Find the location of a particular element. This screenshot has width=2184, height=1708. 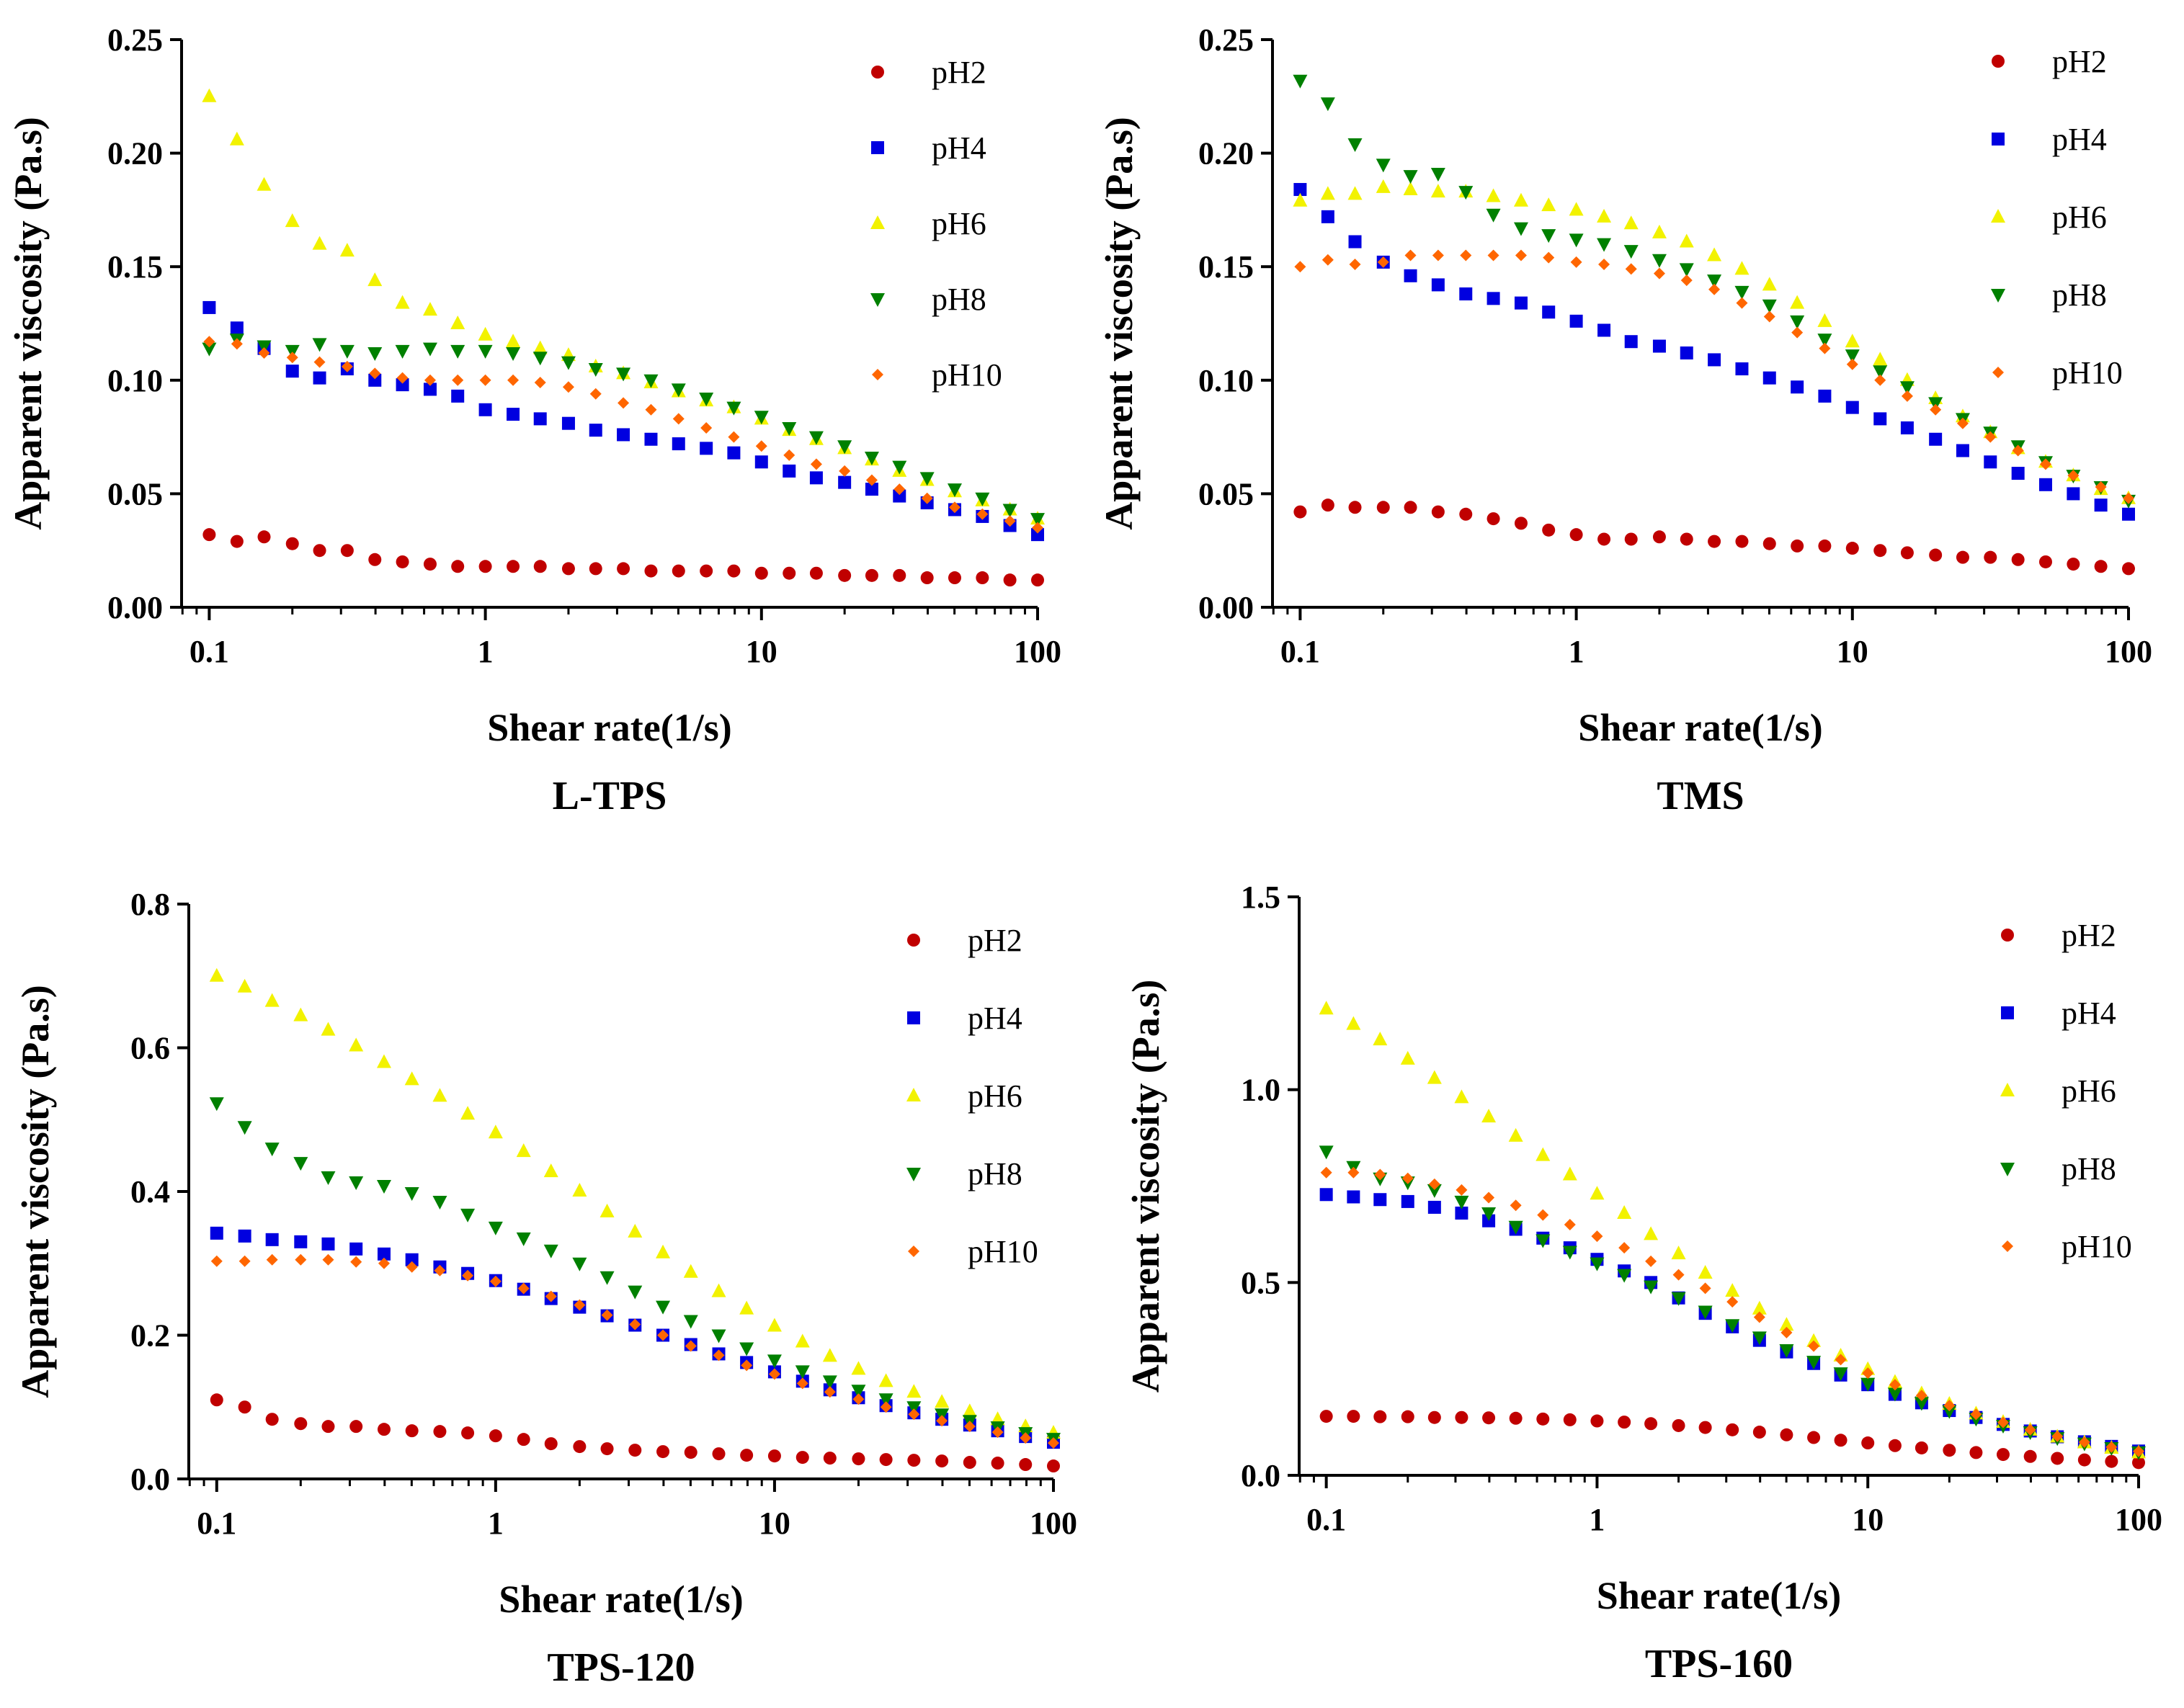

legend-marker-ph2 is located at coordinates (1999, 61).